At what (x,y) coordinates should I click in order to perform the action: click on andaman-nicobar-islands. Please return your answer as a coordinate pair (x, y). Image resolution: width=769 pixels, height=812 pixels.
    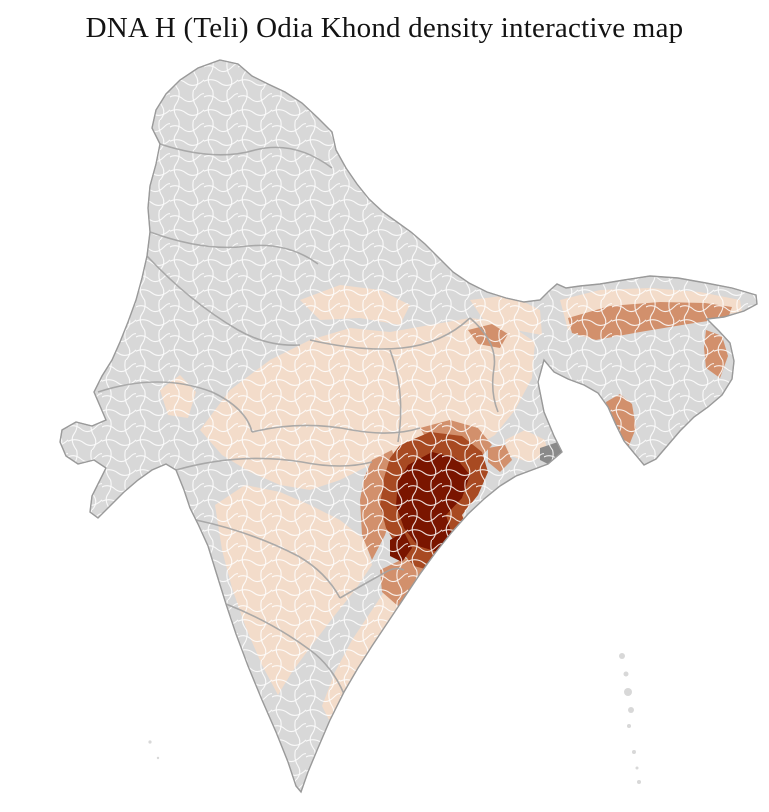
    Looking at the image, I should click on (630, 718).